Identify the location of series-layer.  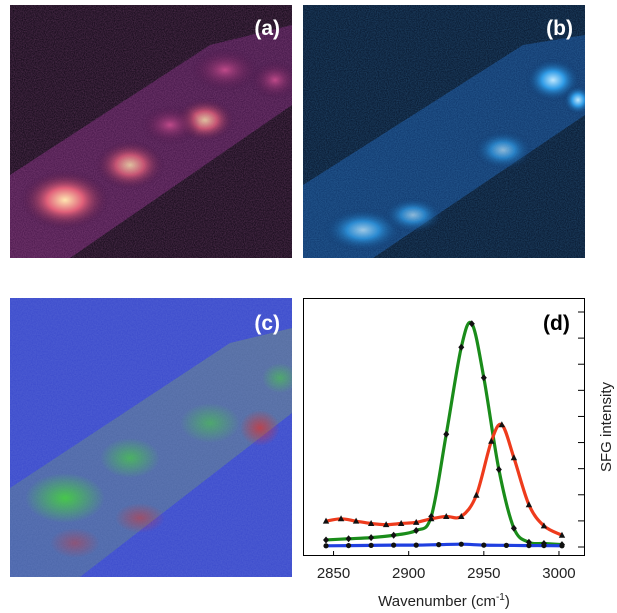
(444, 434).